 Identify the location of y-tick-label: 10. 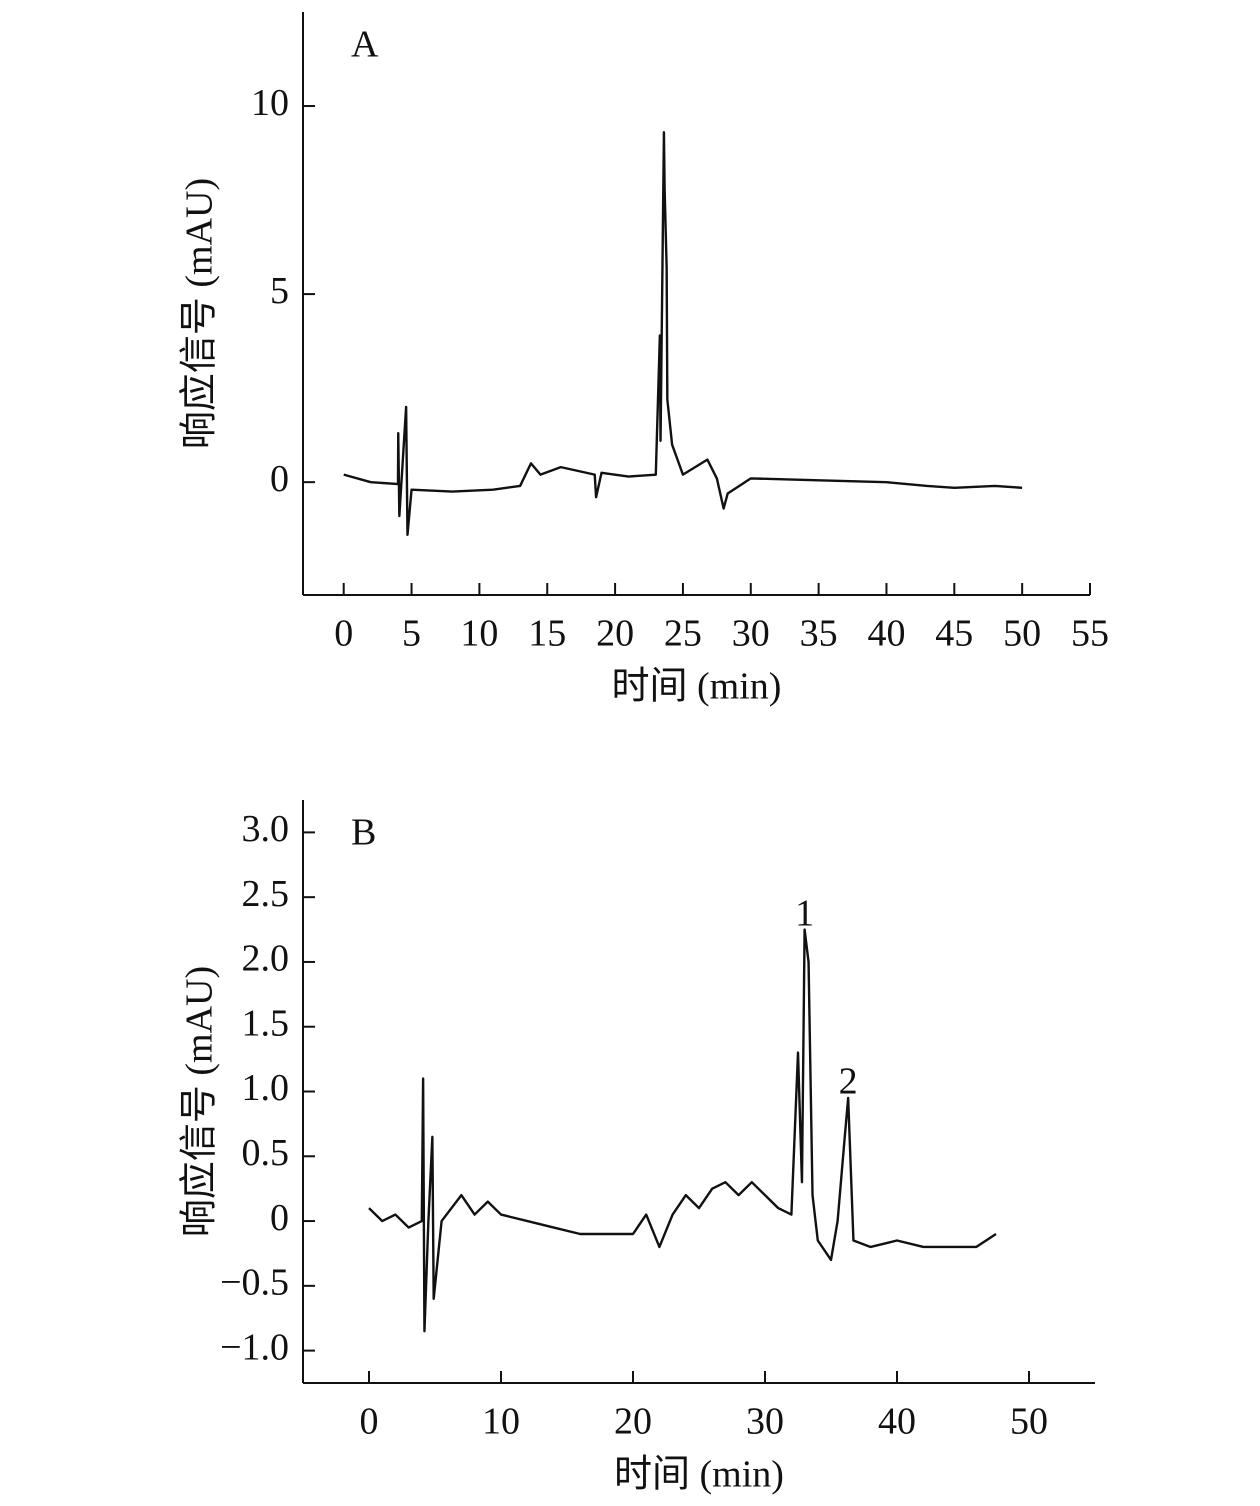
(270, 103).